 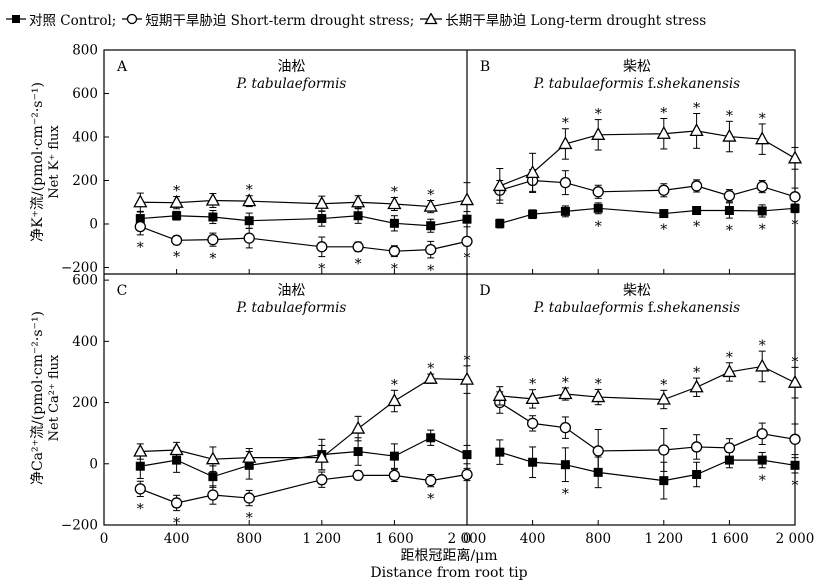 I want to click on panel-title-en-c: P. tabulaeformis, so click(x=291, y=308).